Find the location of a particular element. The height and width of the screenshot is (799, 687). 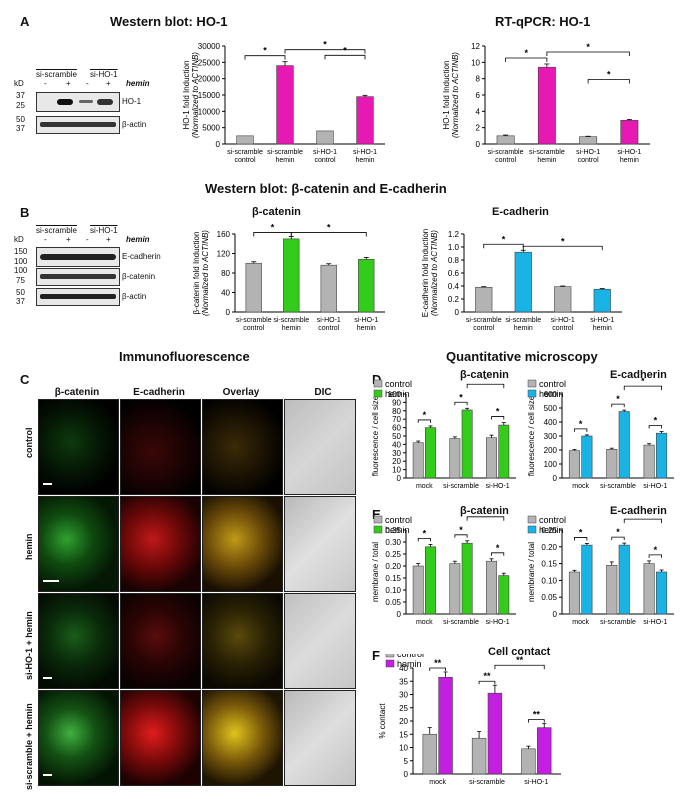

blot-strip-actin is located at coordinates (78, 297).